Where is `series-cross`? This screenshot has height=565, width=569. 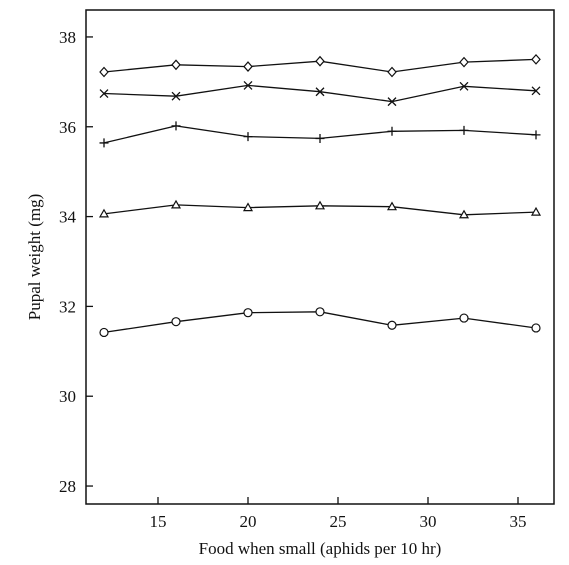
series-cross is located at coordinates (320, 93).